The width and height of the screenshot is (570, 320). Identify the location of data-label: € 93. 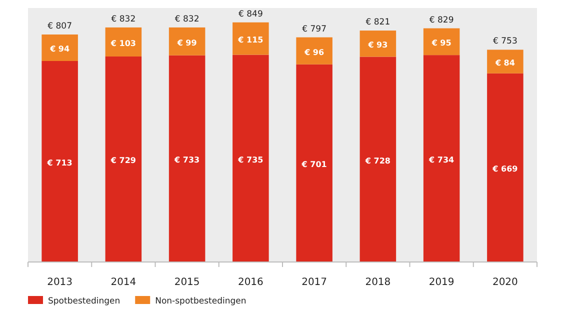
(377, 45).